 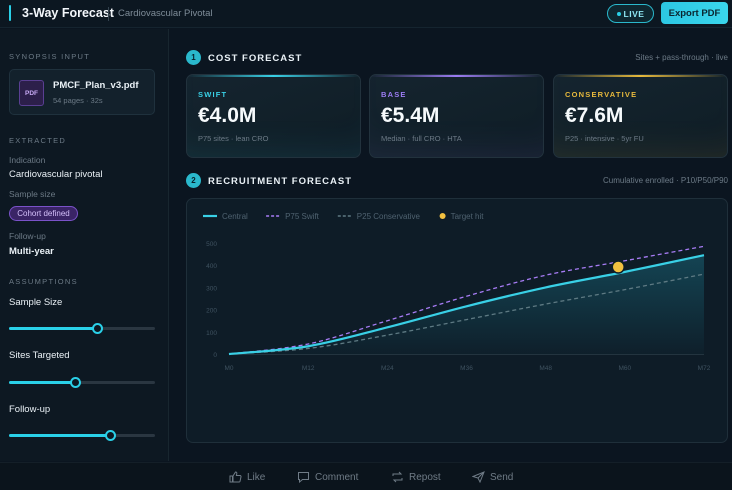 What do you see at coordinates (211, 266) in the screenshot?
I see `y-tick-label: 400` at bounding box center [211, 266].